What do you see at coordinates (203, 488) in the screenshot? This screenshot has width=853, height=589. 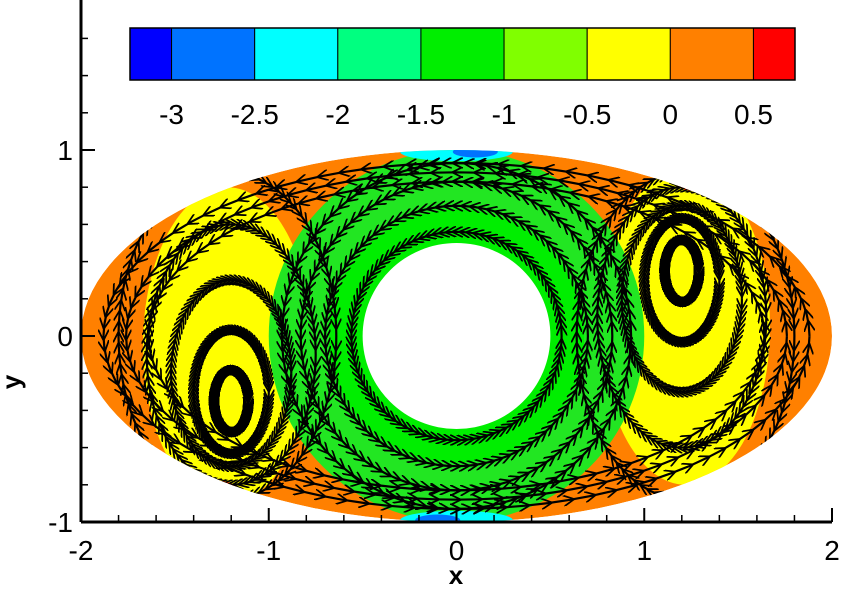 I see `bottom-left-accent` at bounding box center [203, 488].